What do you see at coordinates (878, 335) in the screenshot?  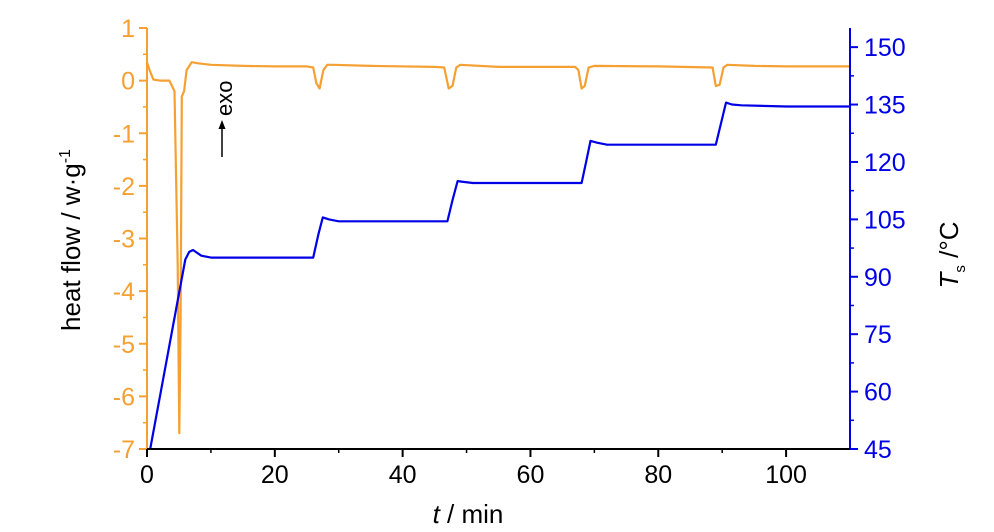 I see `y-right-tick-label: 75` at bounding box center [878, 335].